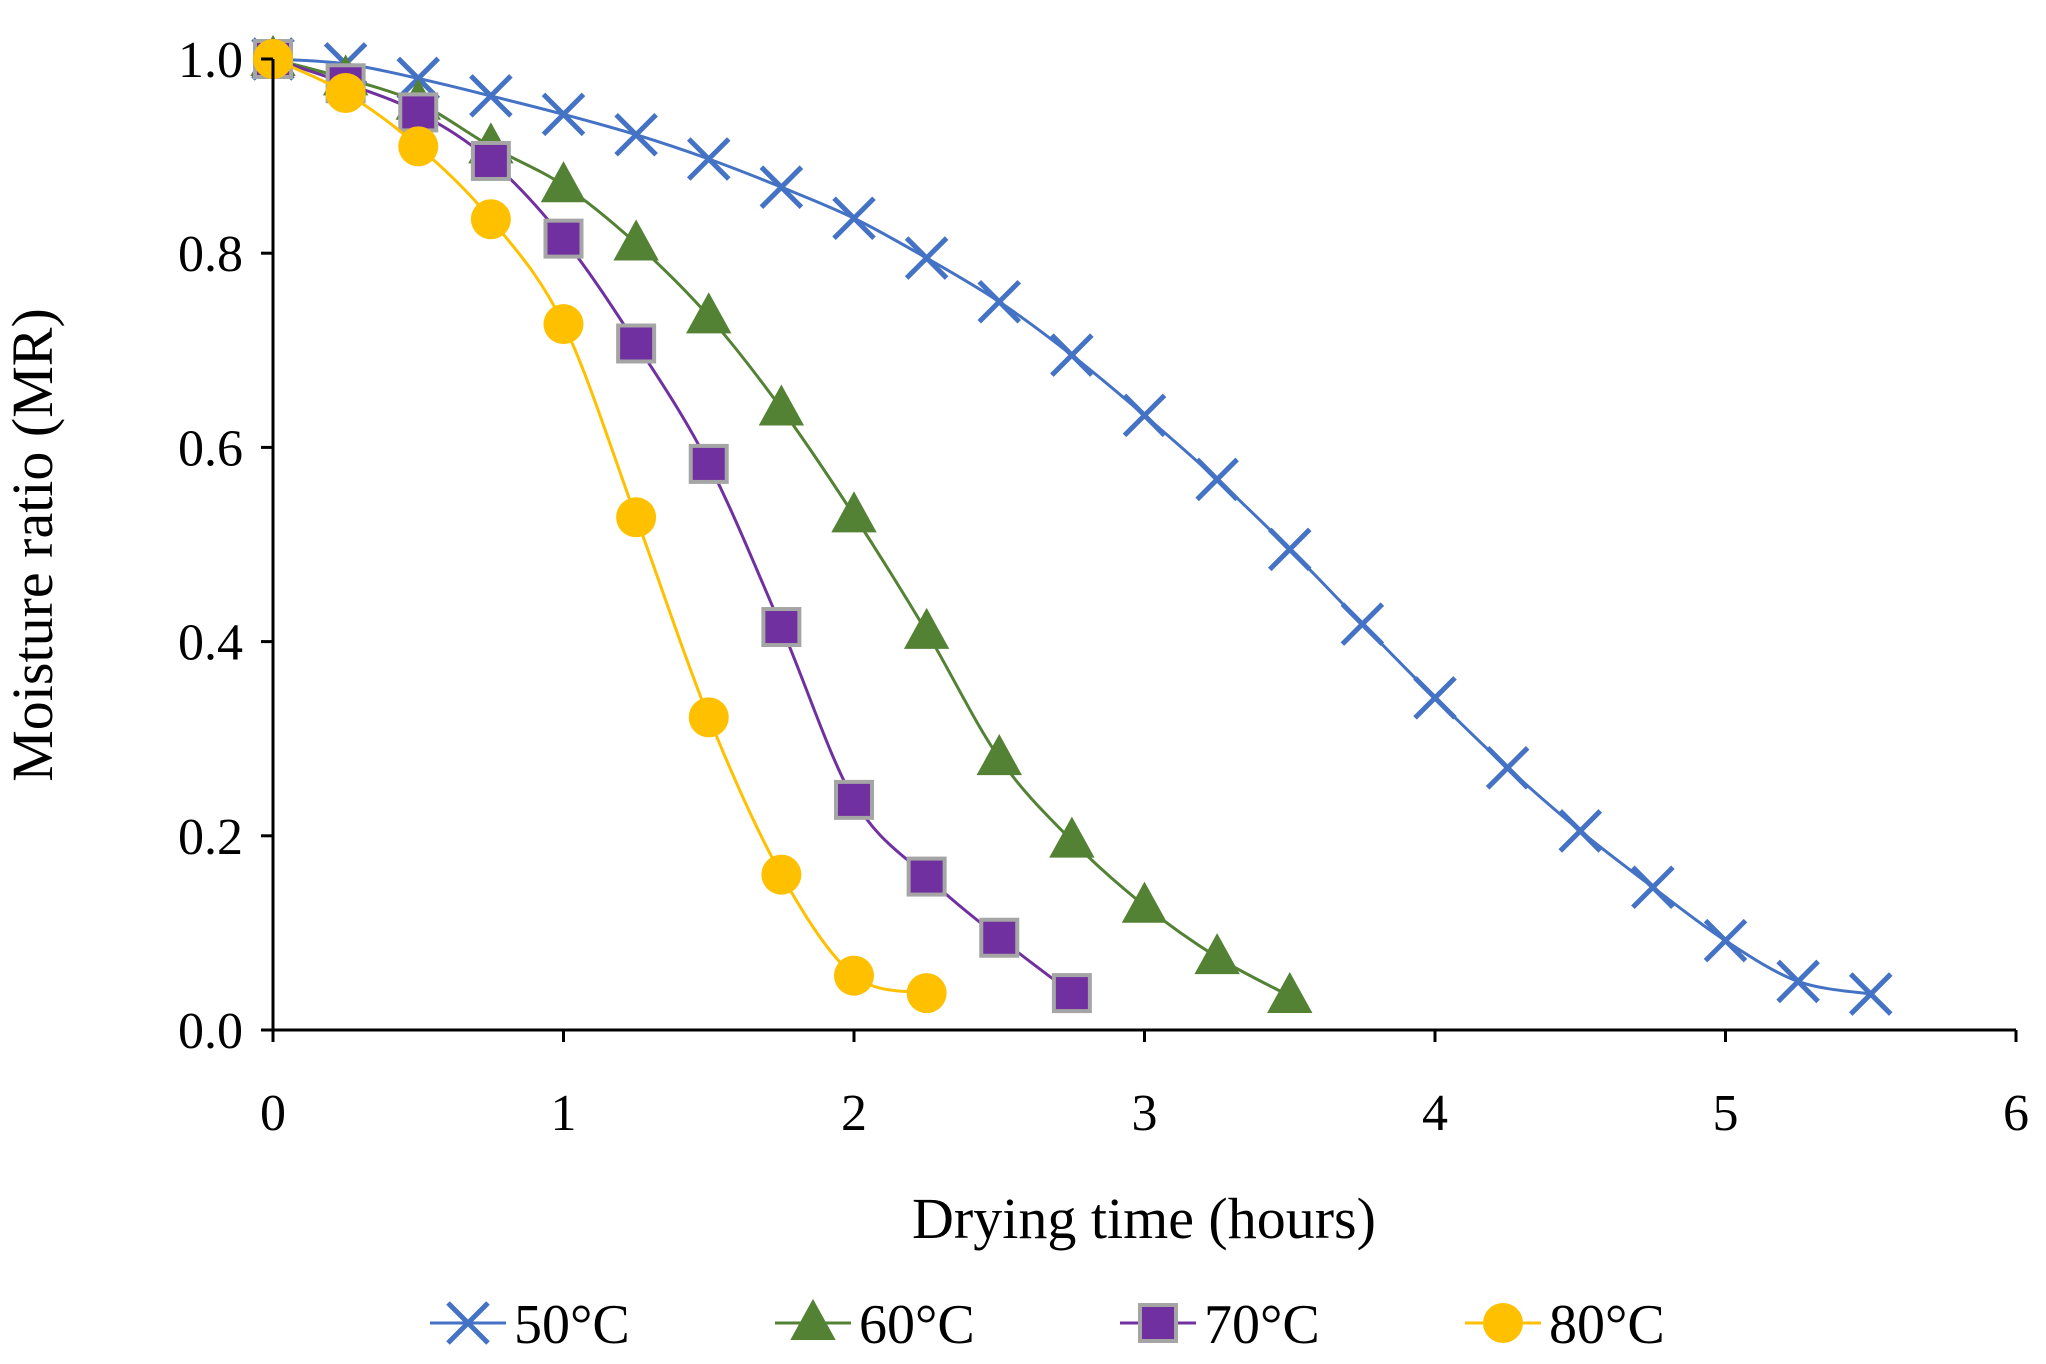 The height and width of the screenshot is (1364, 2046). Describe the element at coordinates (1607, 1325) in the screenshot. I see `legend-label: 80°C` at that location.